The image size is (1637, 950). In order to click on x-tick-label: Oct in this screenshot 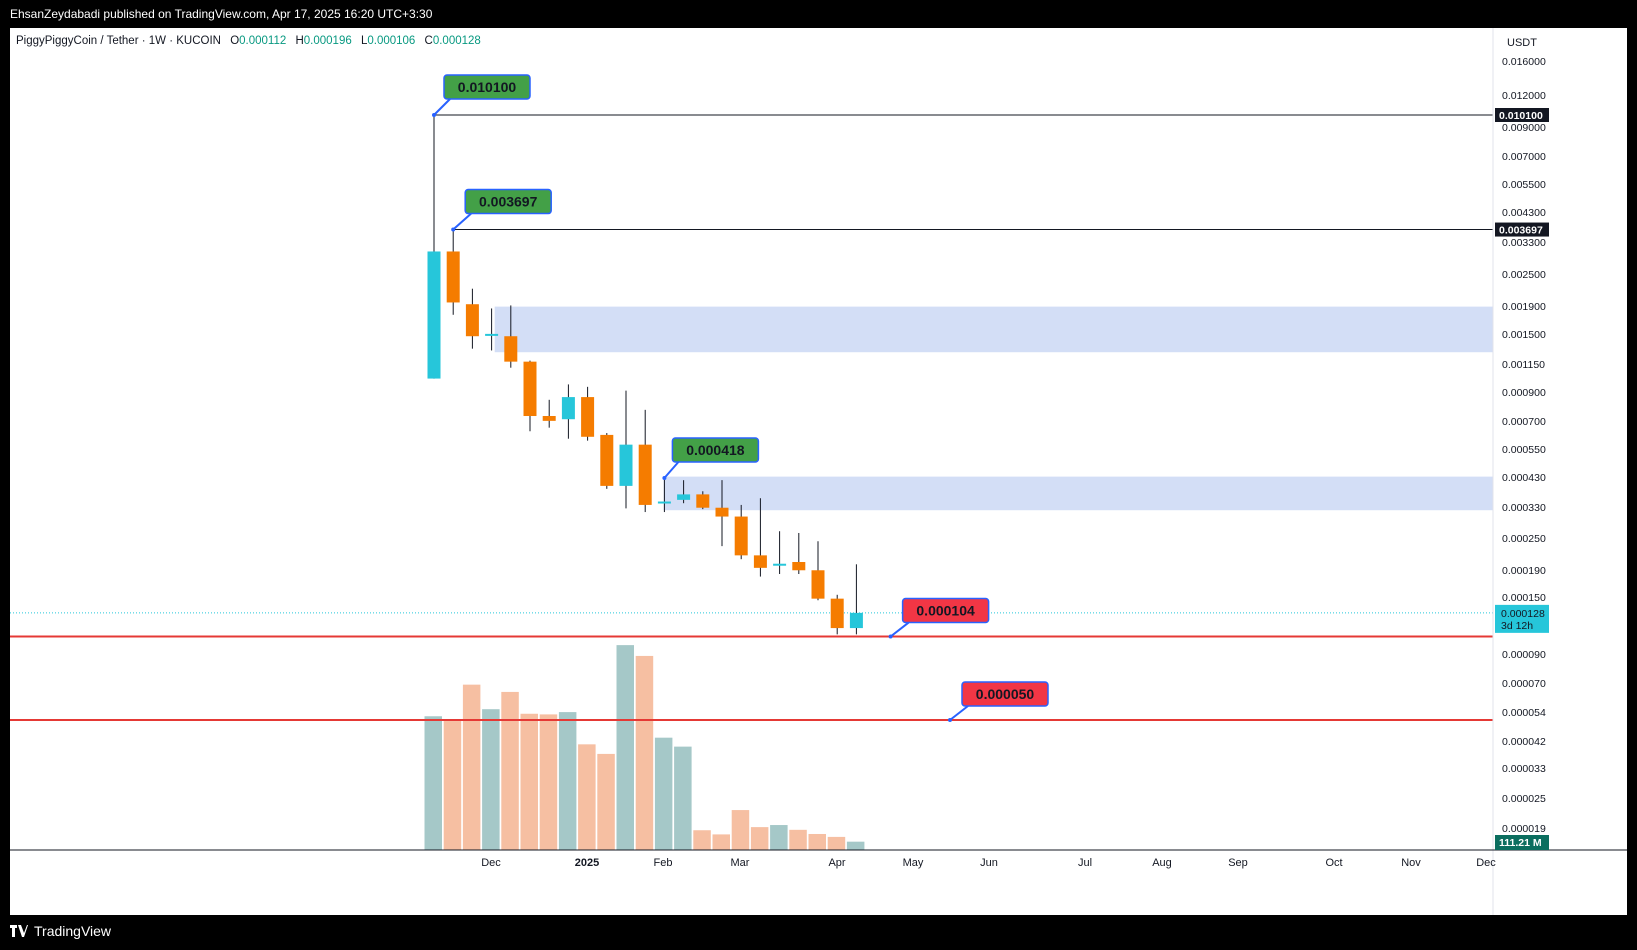, I will do `click(1333, 863)`.